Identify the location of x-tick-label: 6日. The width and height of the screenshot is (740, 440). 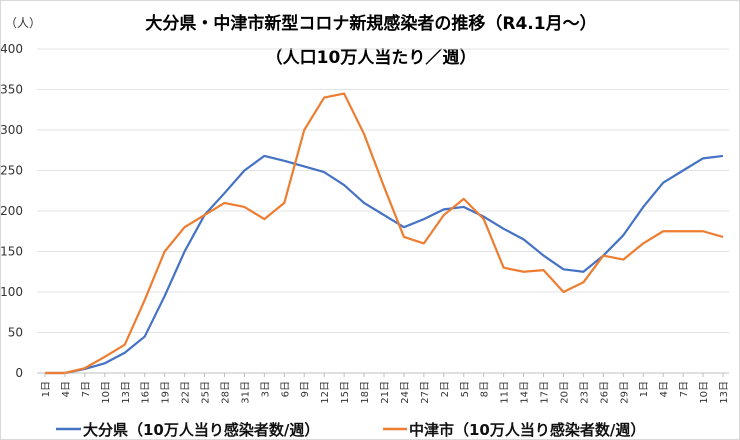
(285, 389).